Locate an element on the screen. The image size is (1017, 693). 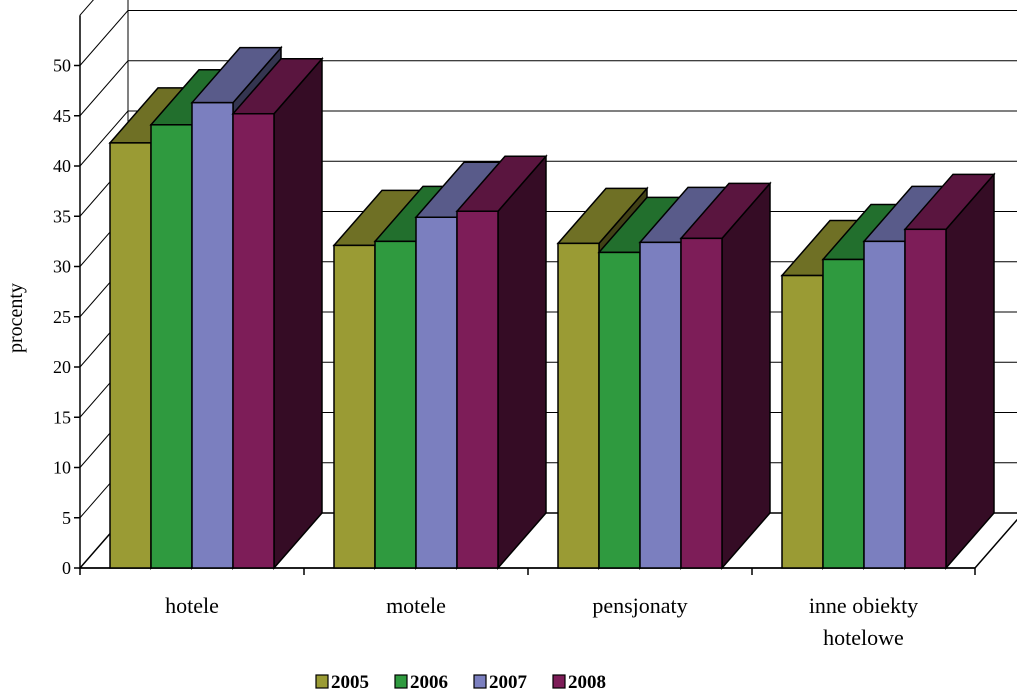
y-tick-label: 5 is located at coordinates (66, 518).